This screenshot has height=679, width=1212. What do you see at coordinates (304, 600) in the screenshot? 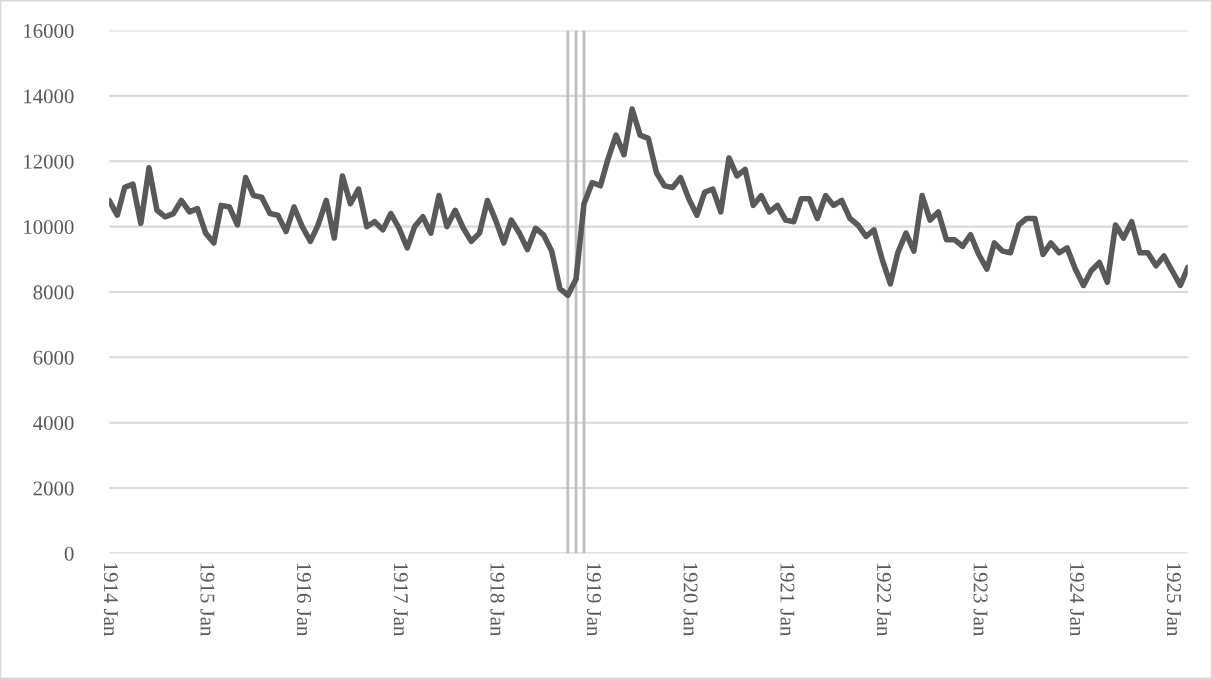
I see `x-tick-label: 1916 Jan` at bounding box center [304, 600].